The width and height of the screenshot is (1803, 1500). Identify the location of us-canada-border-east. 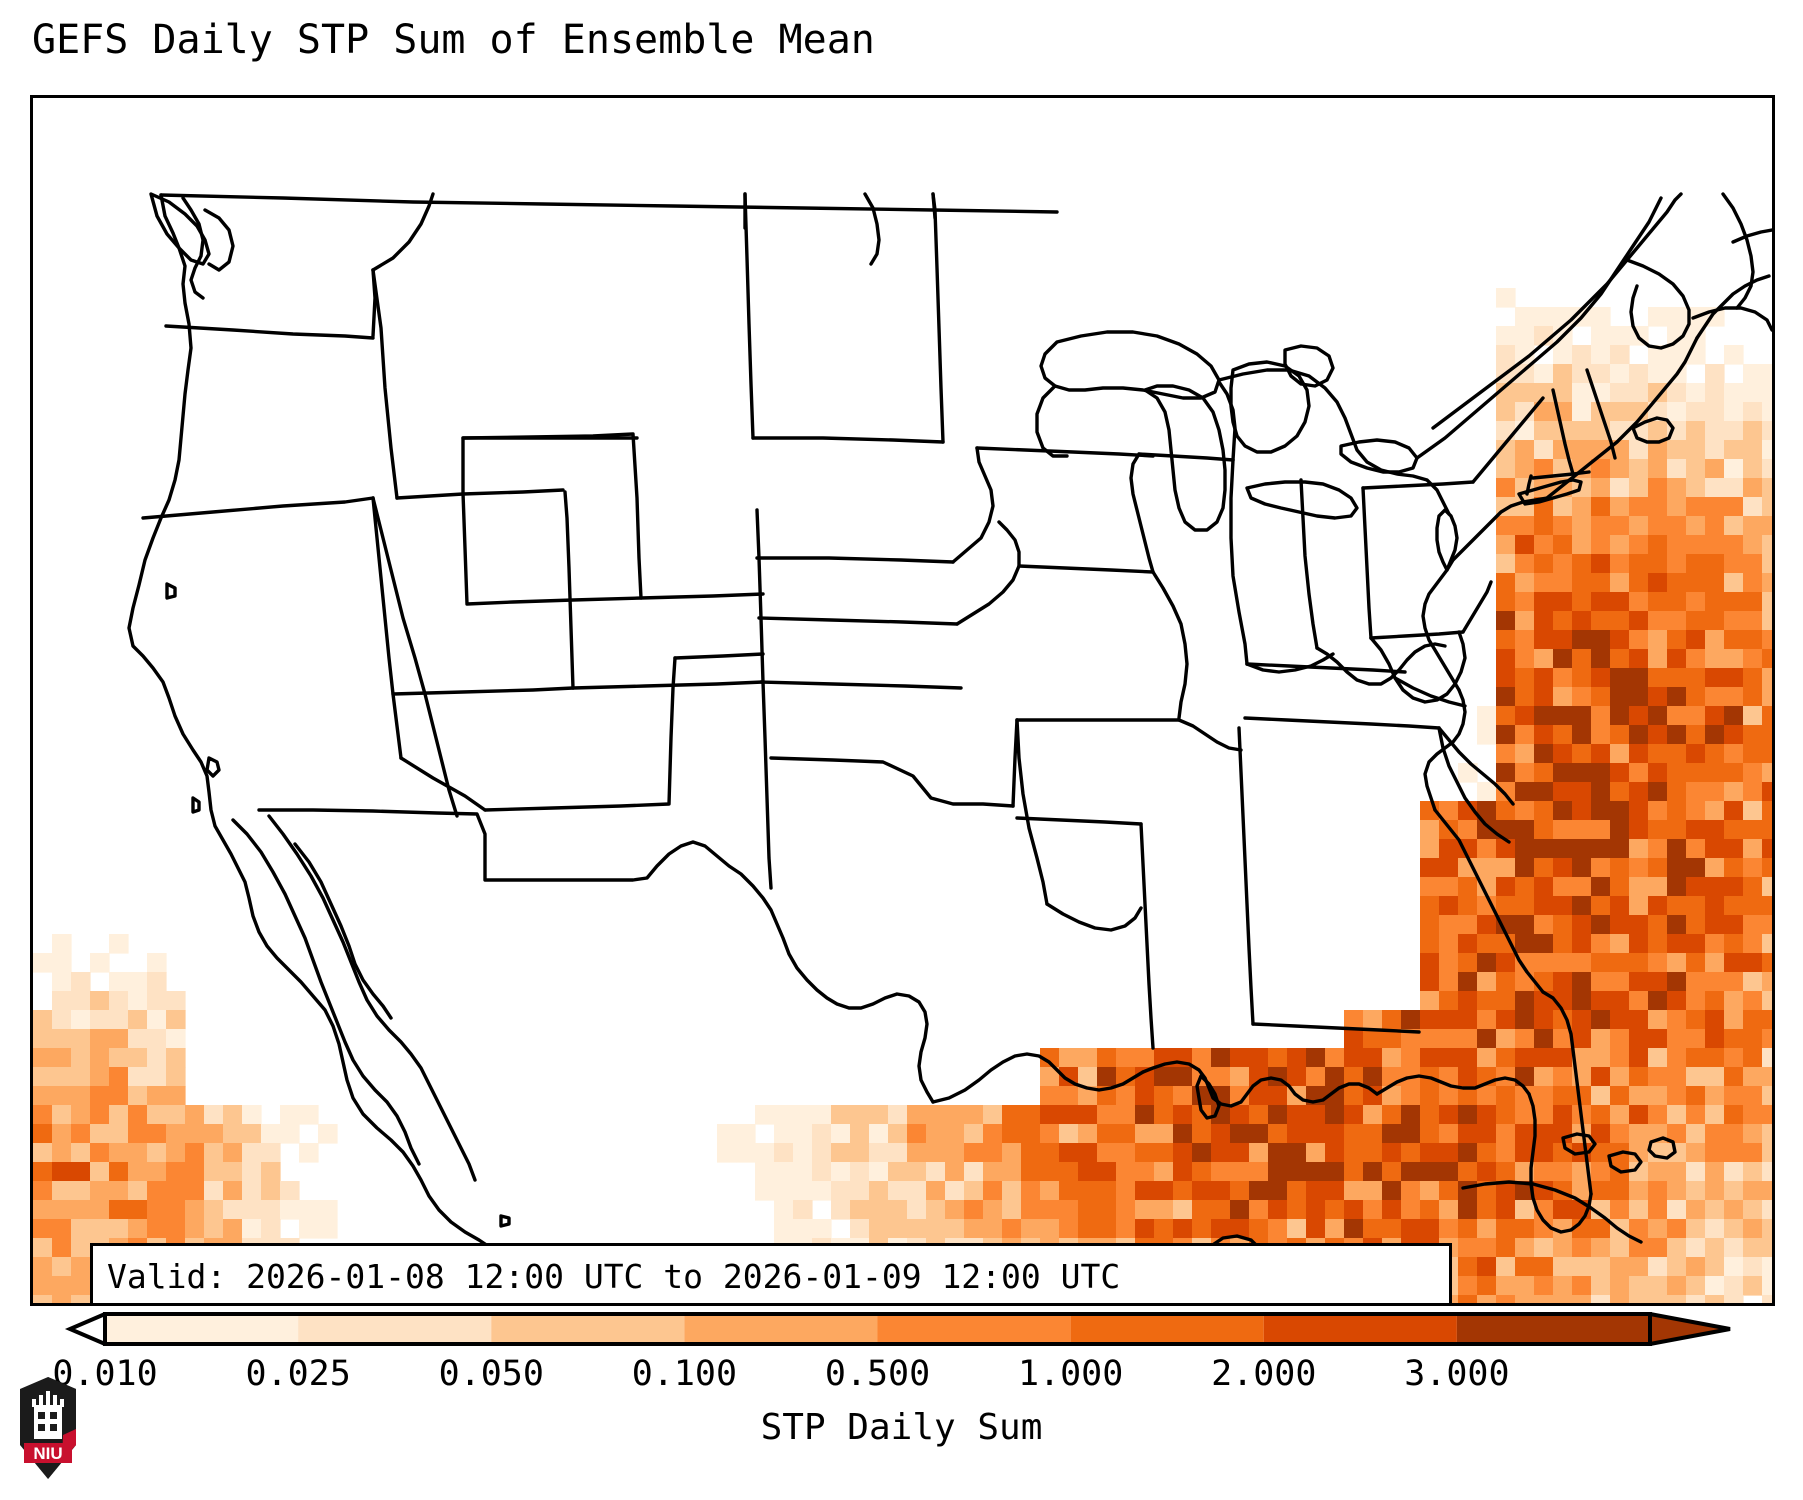
(1334, 442).